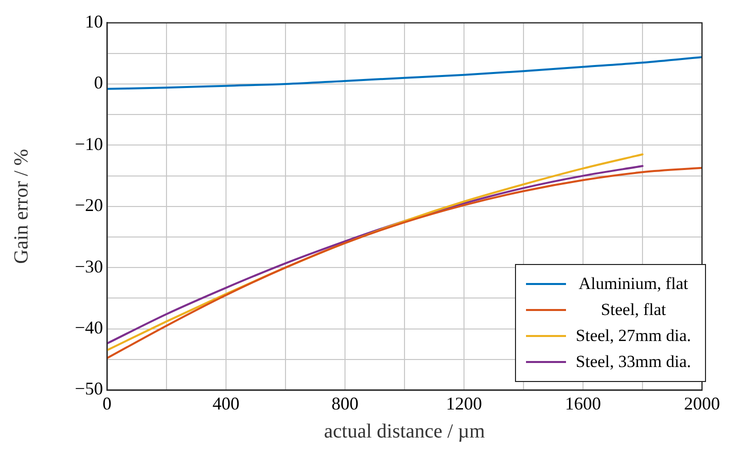 This screenshot has width=732, height=454. What do you see at coordinates (88, 144) in the screenshot?
I see `y-tick-label: −10` at bounding box center [88, 144].